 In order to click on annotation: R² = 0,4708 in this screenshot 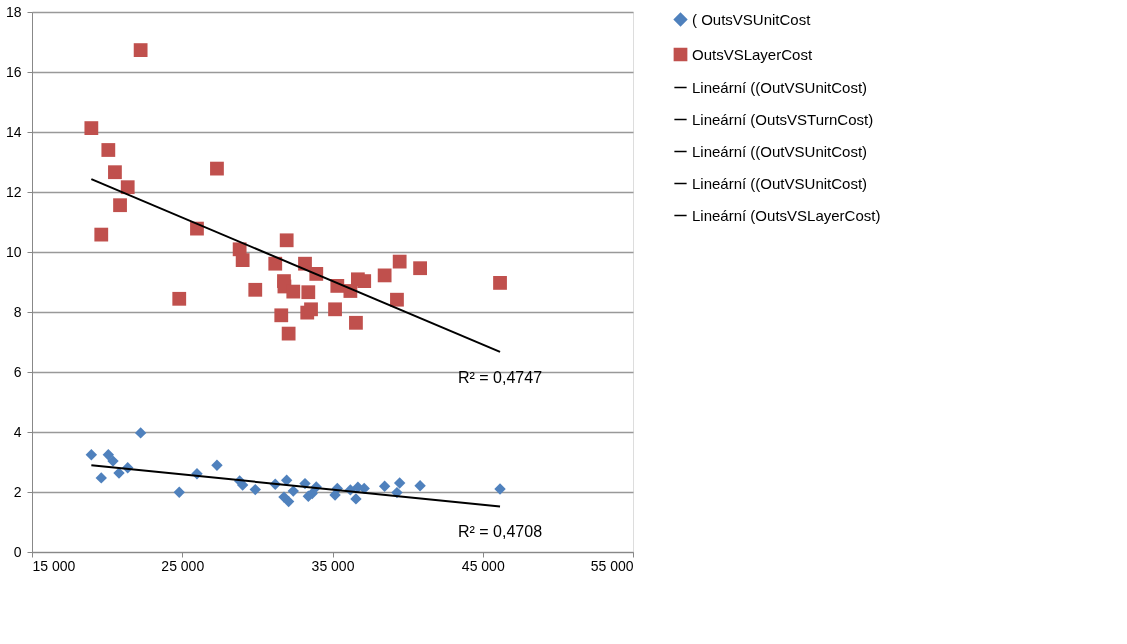, I will do `click(500, 532)`.